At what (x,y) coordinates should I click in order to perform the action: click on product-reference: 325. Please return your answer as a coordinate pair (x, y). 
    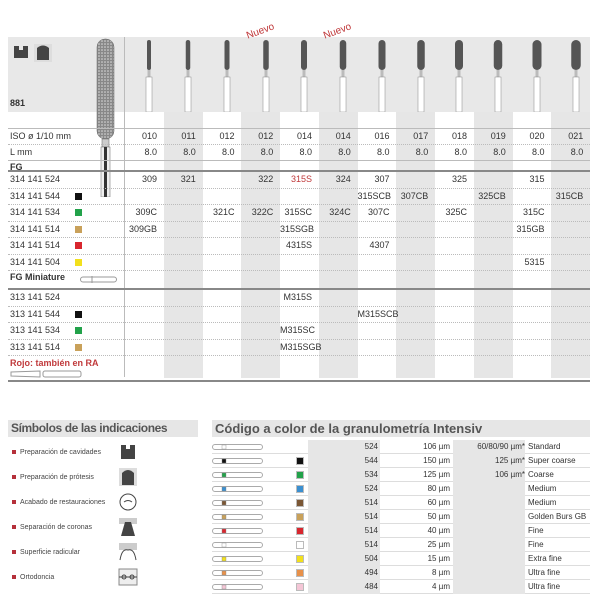
    Looking at the image, I should click on (459, 179).